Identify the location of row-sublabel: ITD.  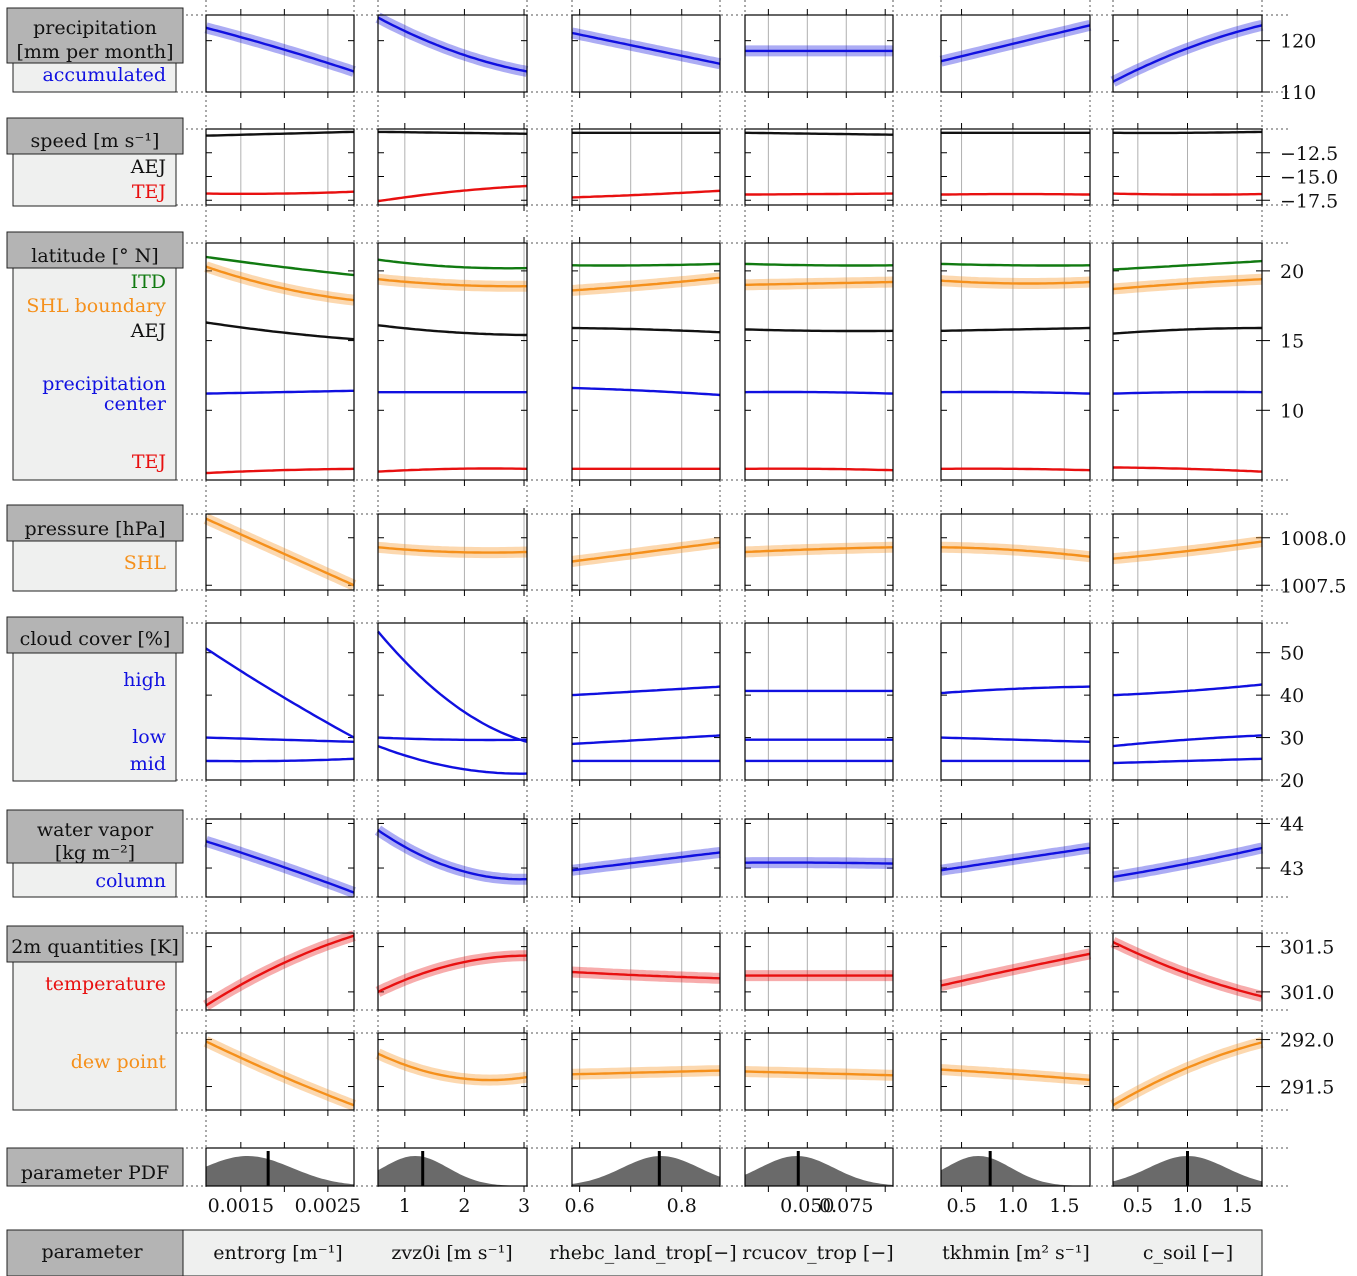
(148, 282).